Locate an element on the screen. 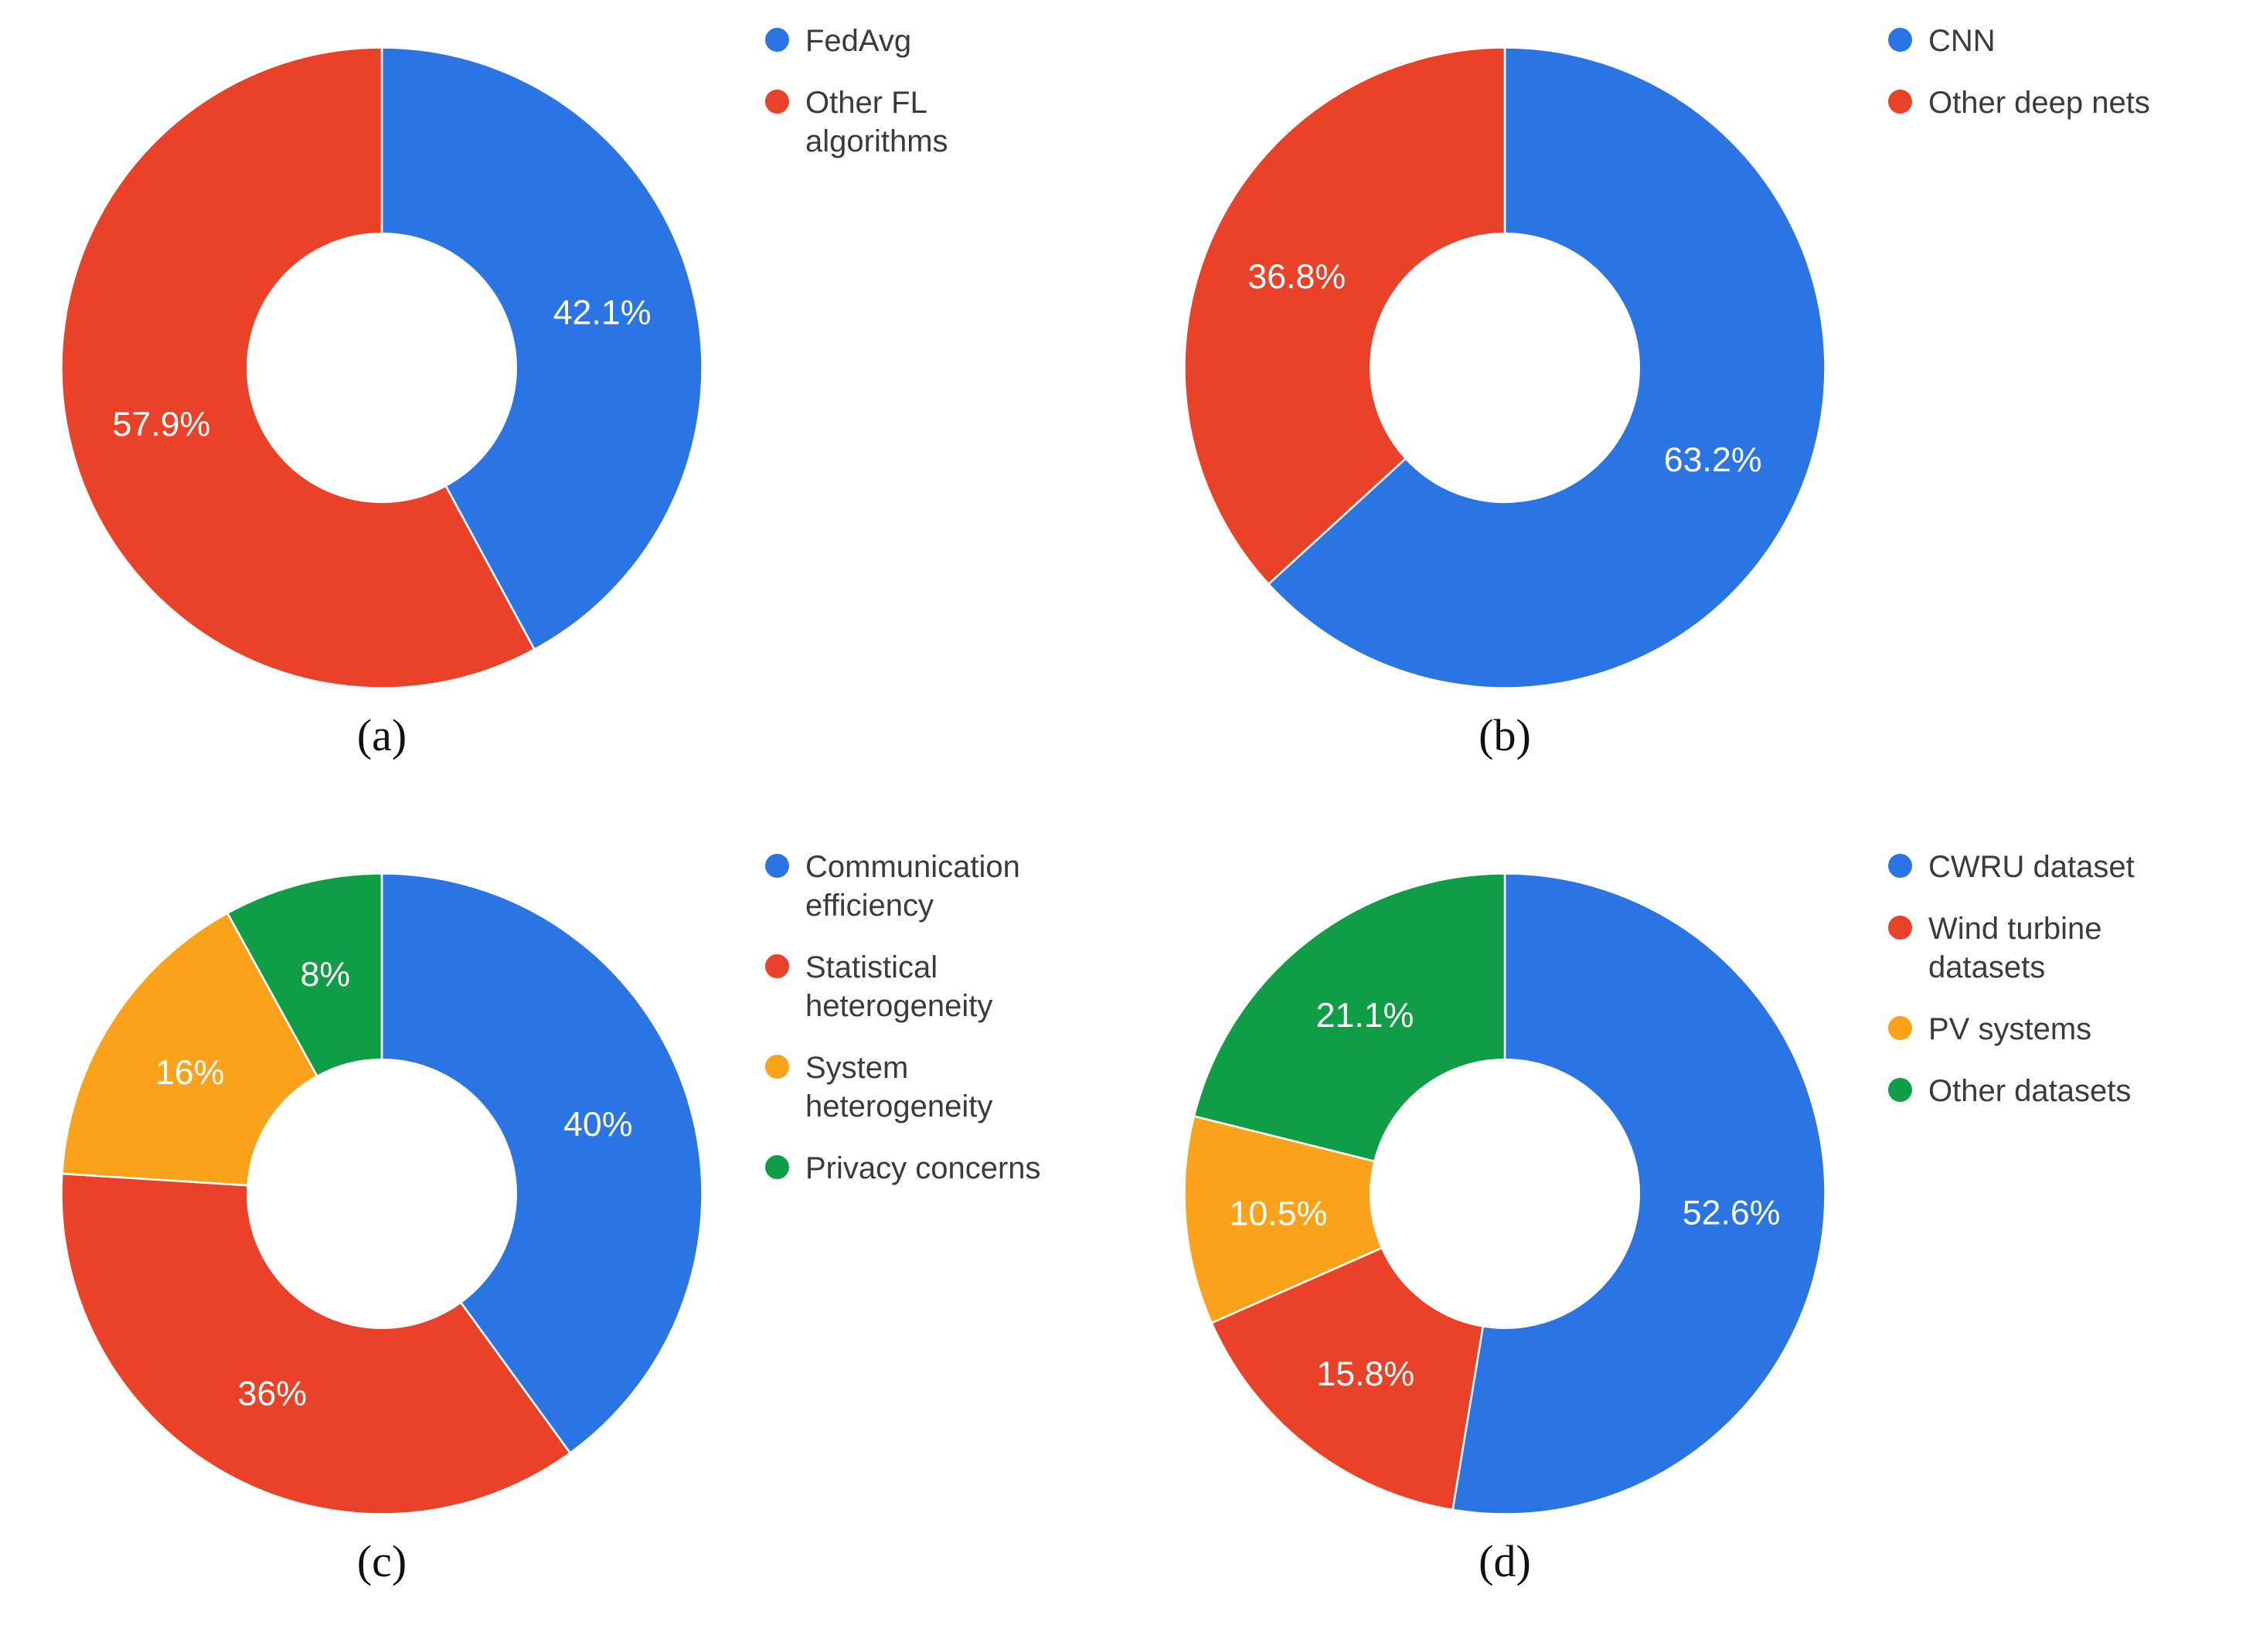  donut-chart-d: 52.6% 15.8% 10.5% 21.1% is located at coordinates (1504, 1193).